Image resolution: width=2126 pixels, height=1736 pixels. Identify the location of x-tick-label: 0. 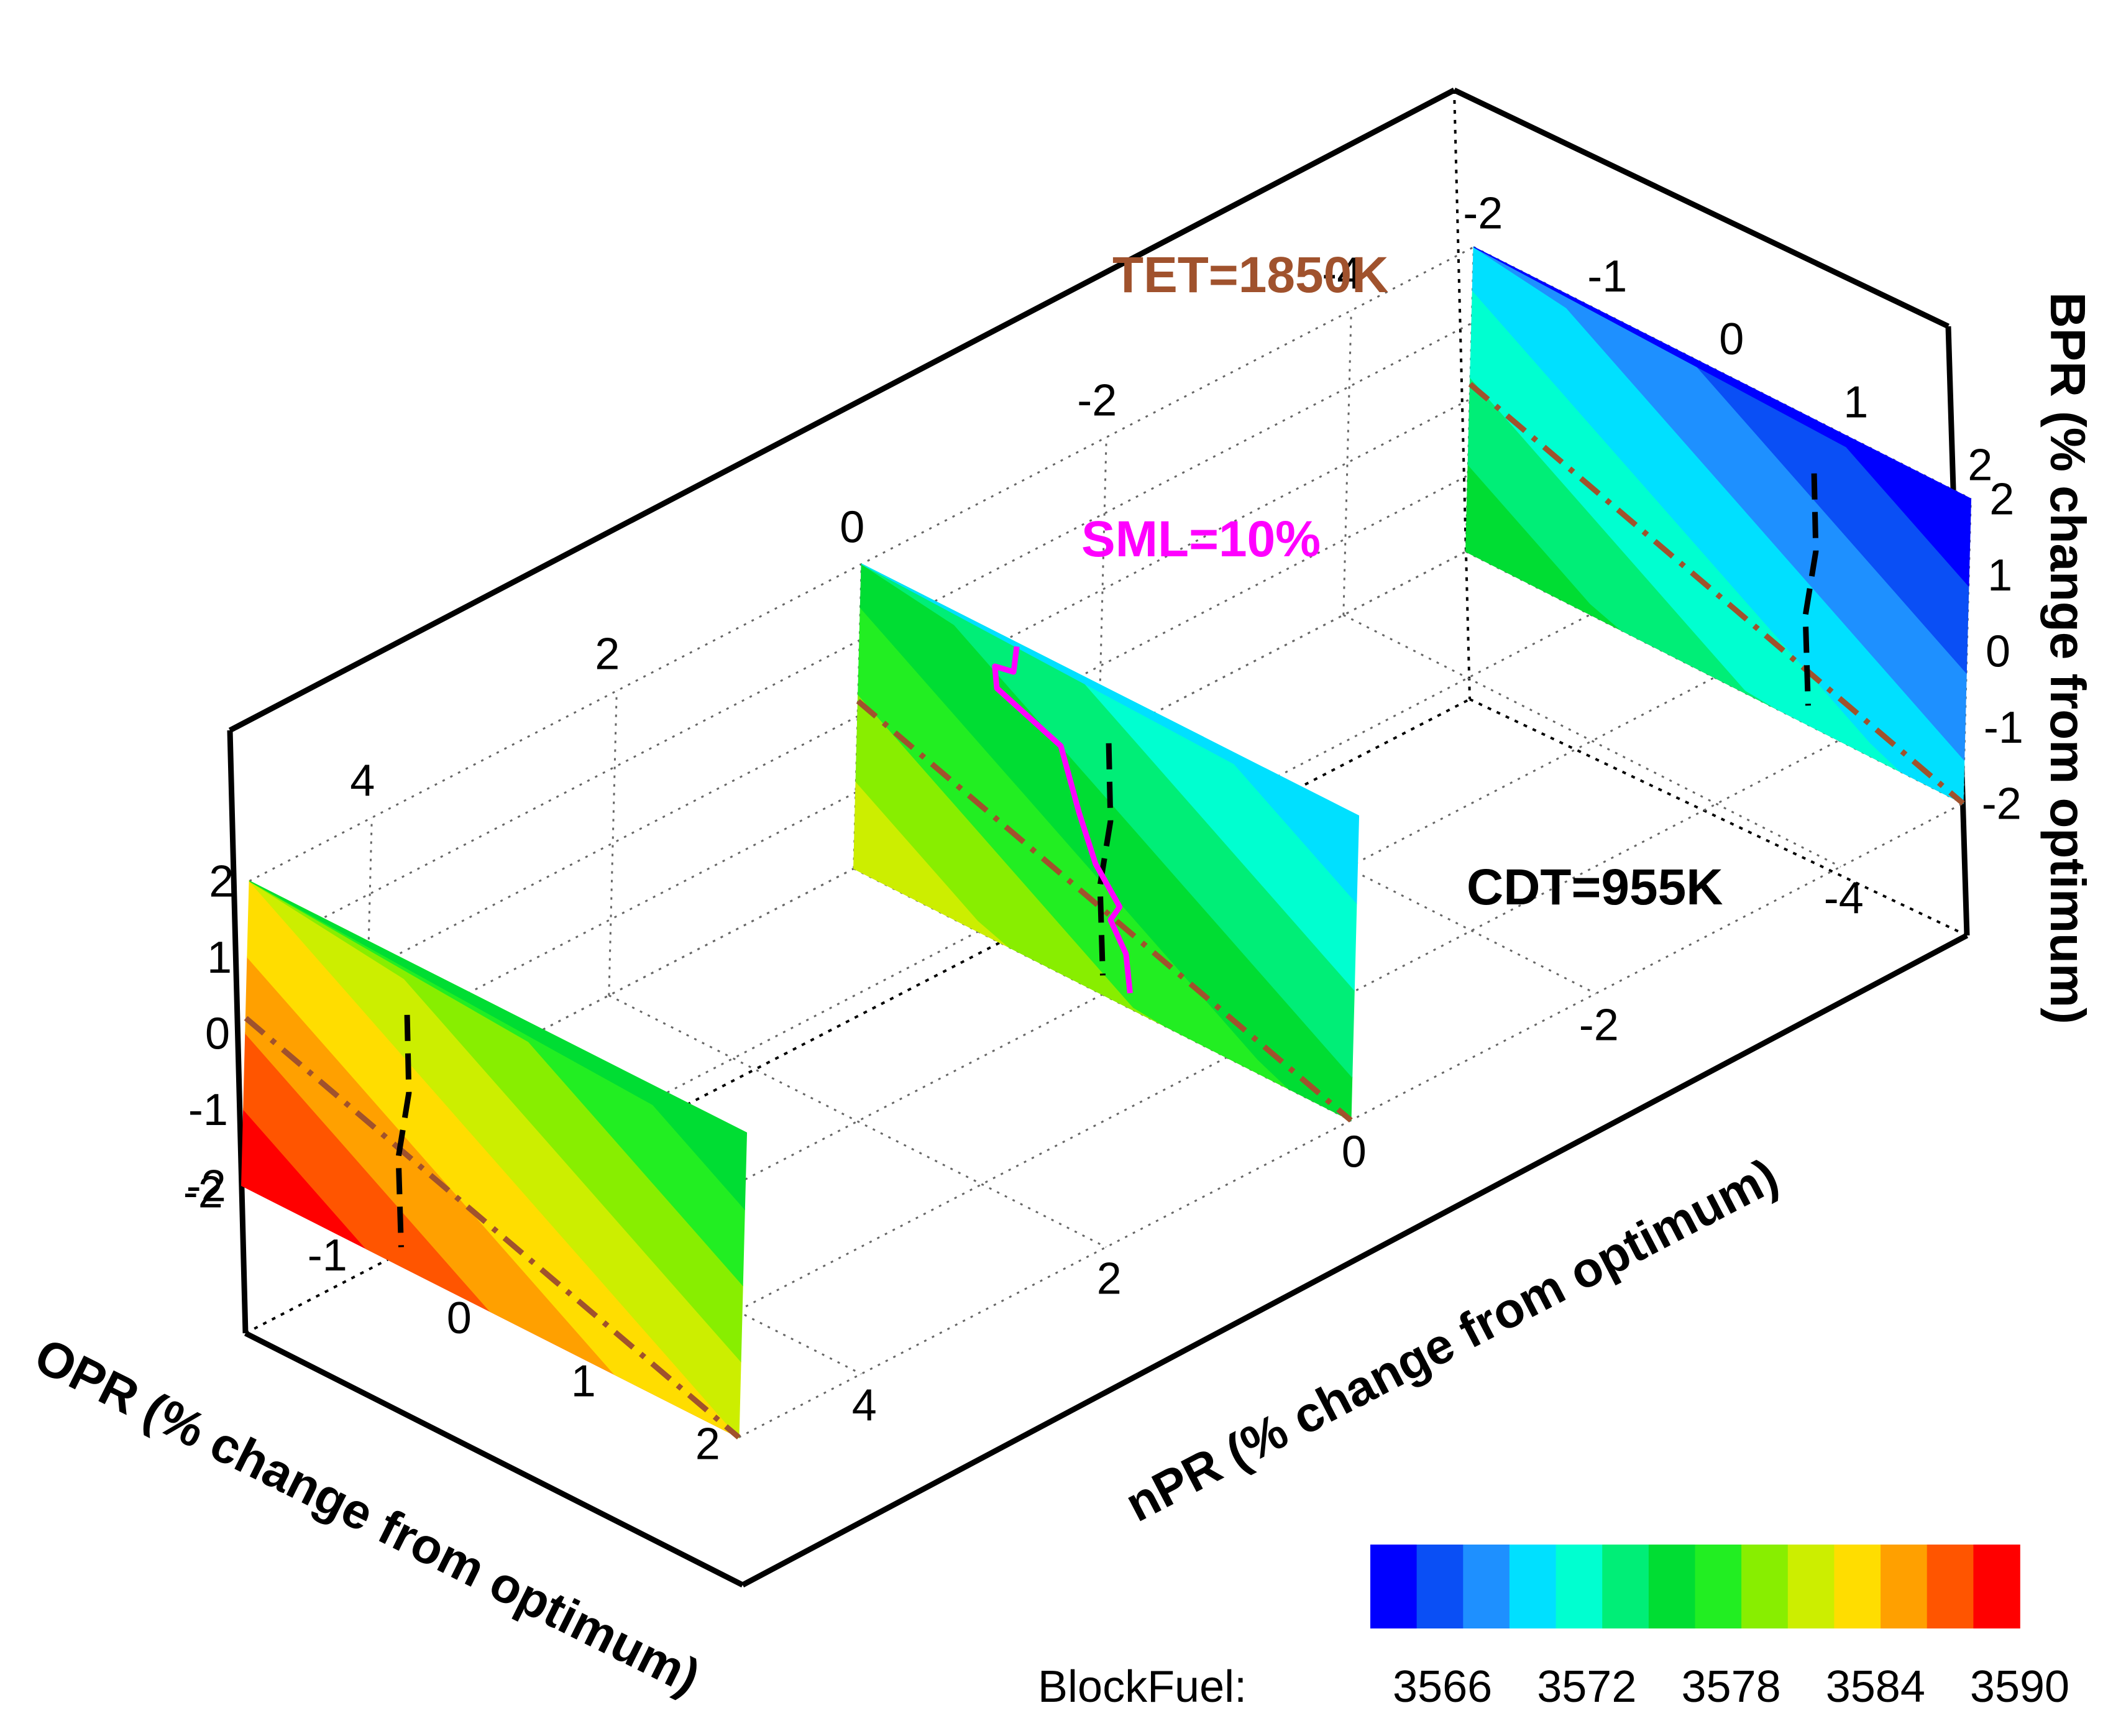
(459, 1318).